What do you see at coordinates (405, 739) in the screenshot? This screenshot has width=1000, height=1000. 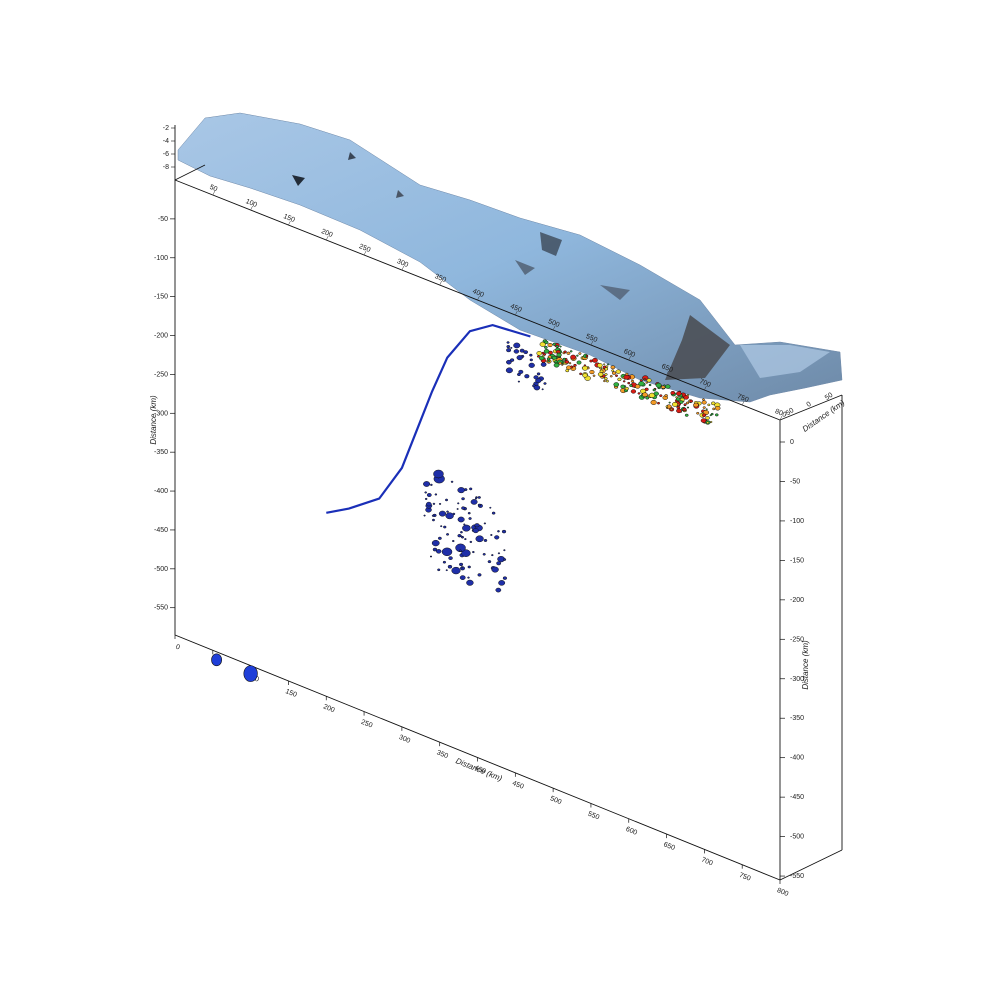 I see `bottom-tick-label: 300` at bounding box center [405, 739].